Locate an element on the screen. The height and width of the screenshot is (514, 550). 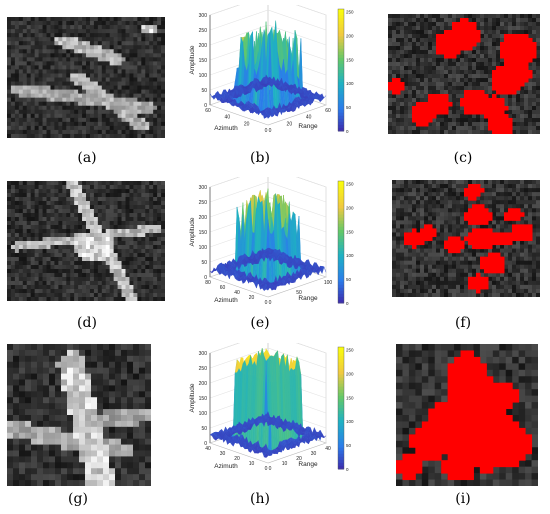
colorbar-tick-label: 200 is located at coordinates (350, 373).